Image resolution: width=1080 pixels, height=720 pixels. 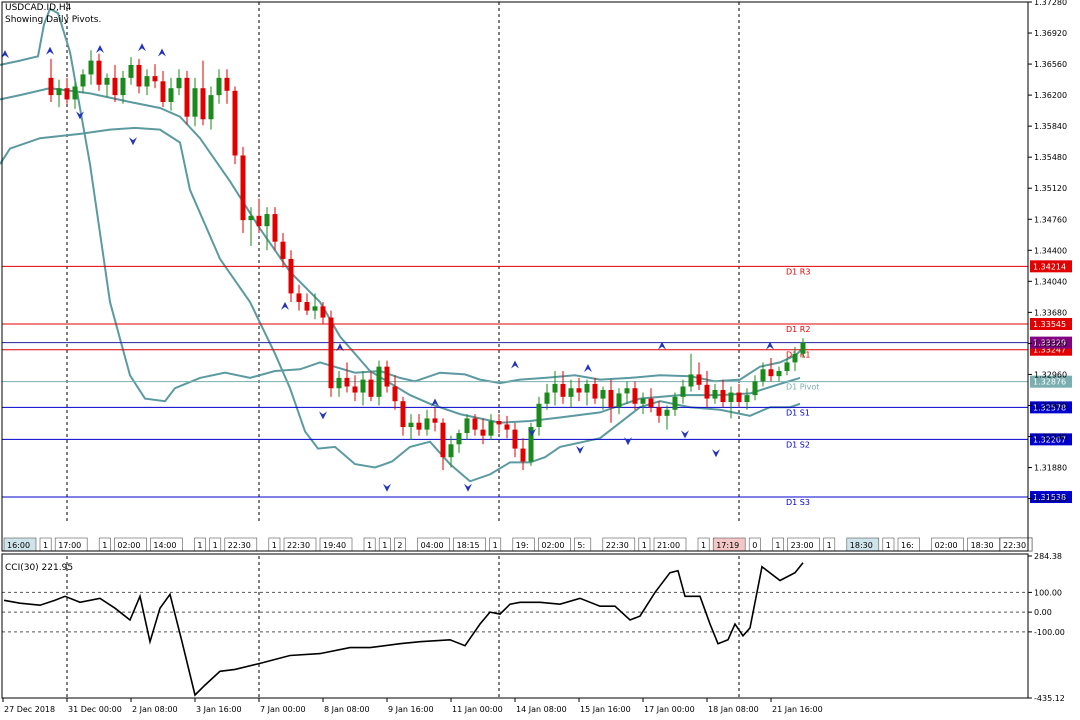 What do you see at coordinates (155, 709) in the screenshot?
I see `time-tick-label: 2 Jan 08:00` at bounding box center [155, 709].